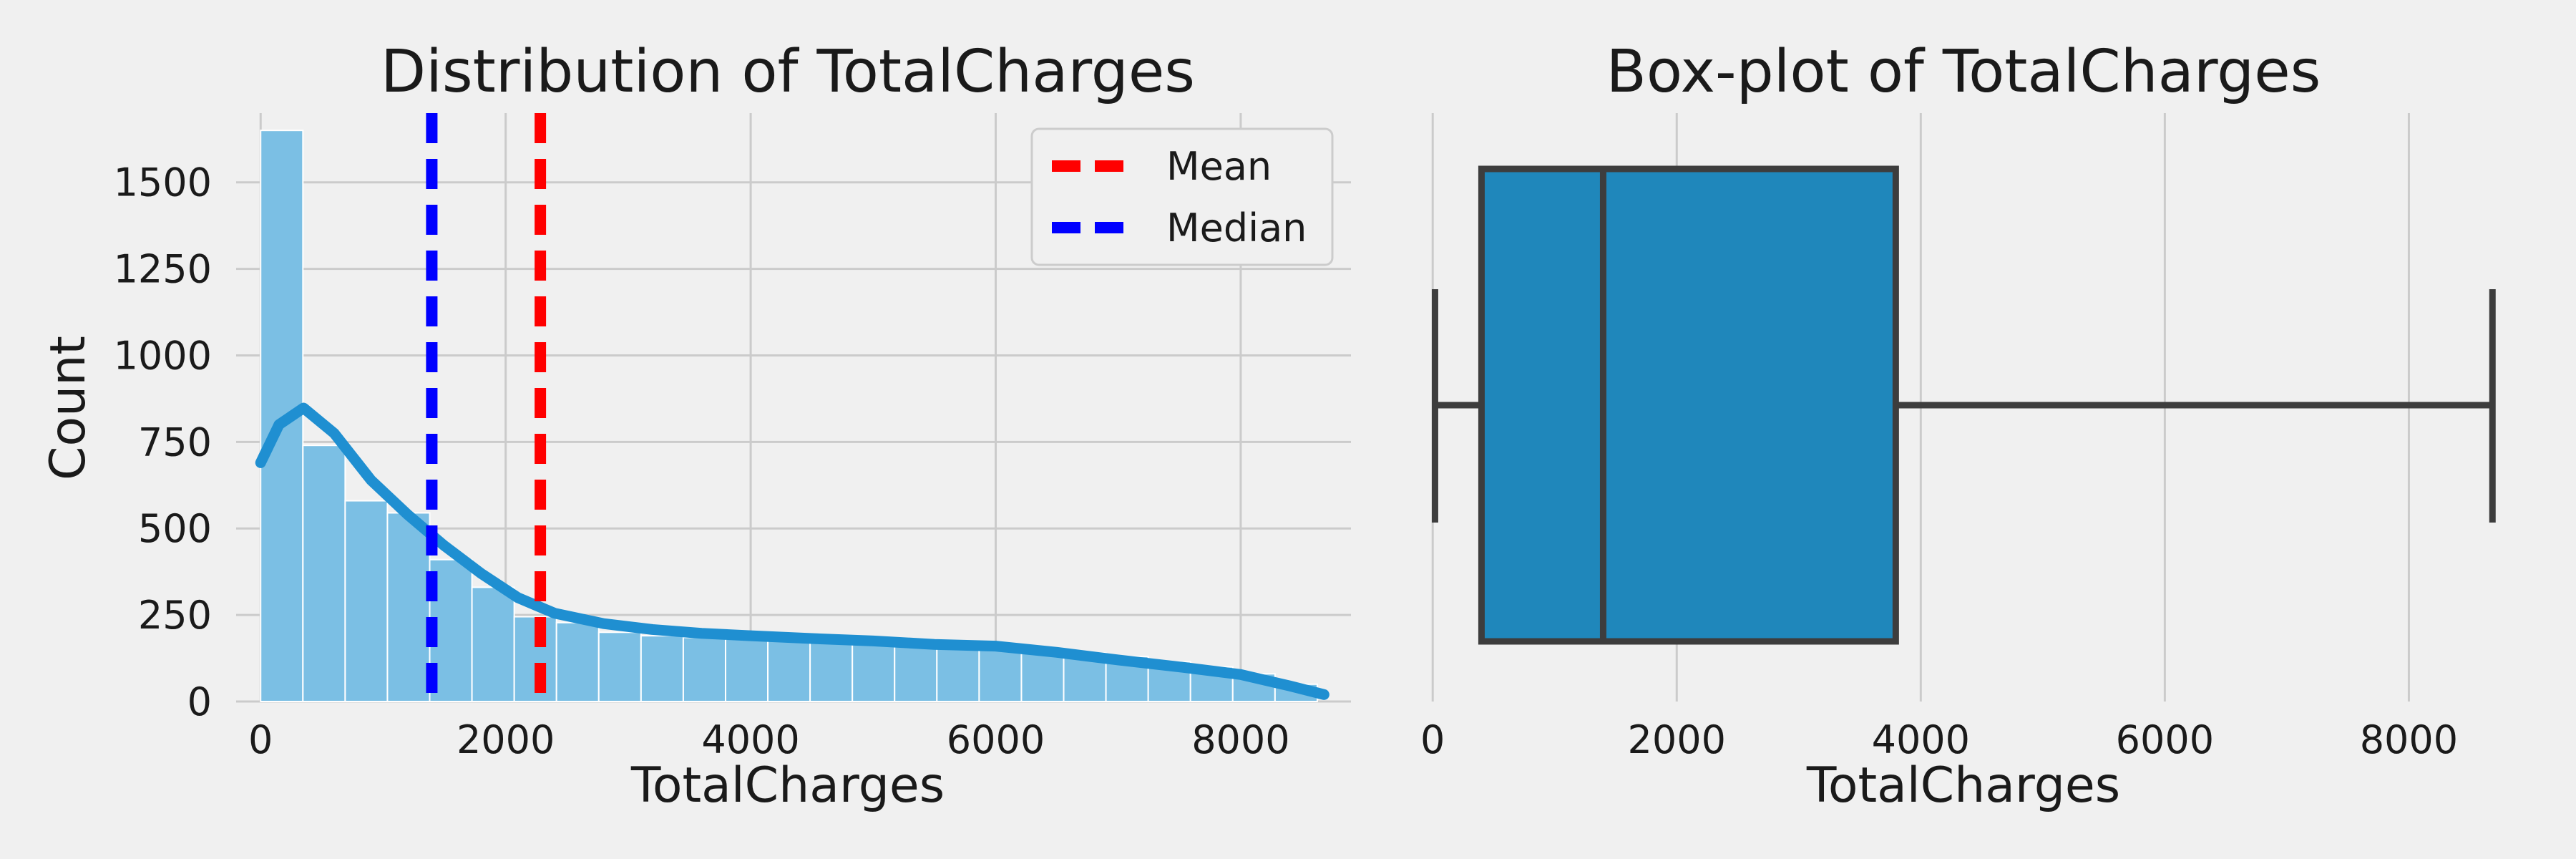 The width and height of the screenshot is (2576, 859). Describe the element at coordinates (2165, 739) in the screenshot. I see `boxplot-x-tick-label: 6000` at that location.